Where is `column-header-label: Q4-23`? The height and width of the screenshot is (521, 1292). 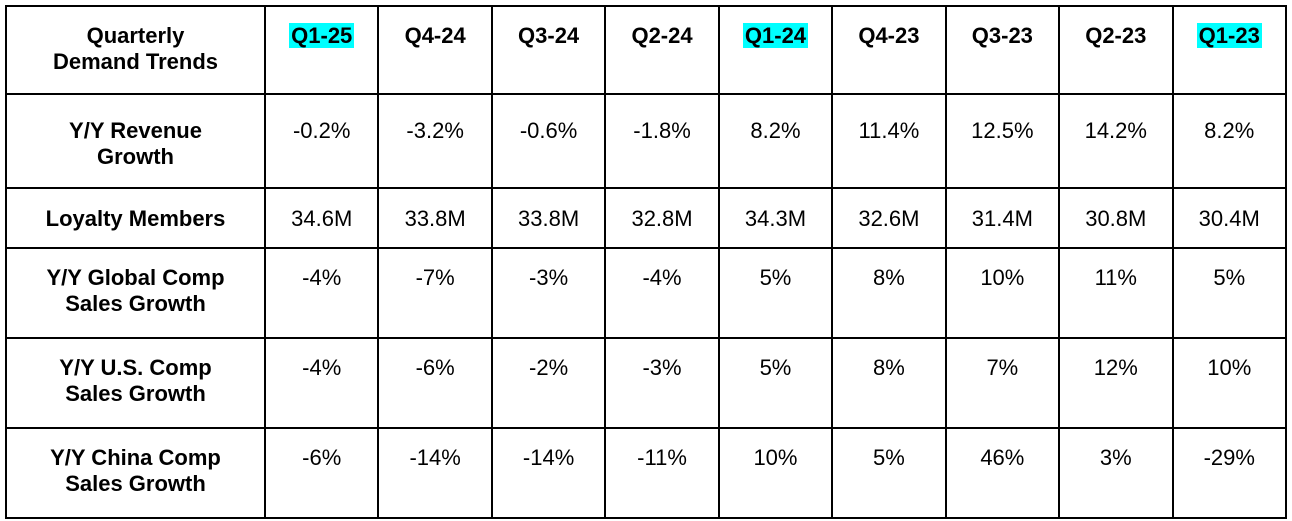 column-header-label: Q4-23 is located at coordinates (889, 35).